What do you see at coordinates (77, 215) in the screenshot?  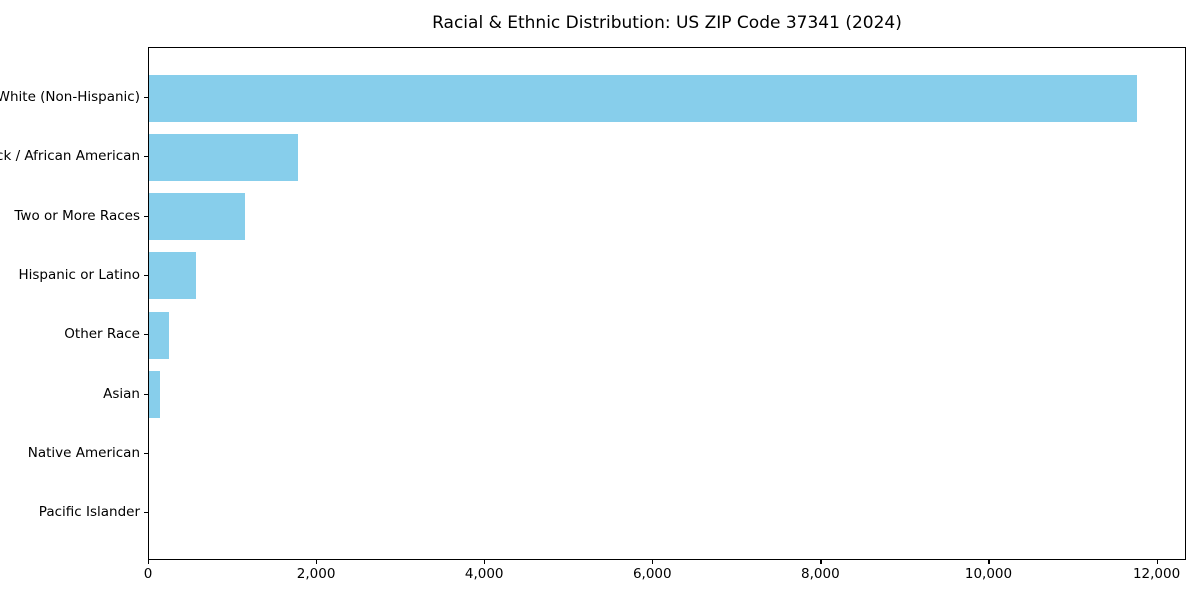 I see `y-tick-label: Two or More Races` at bounding box center [77, 215].